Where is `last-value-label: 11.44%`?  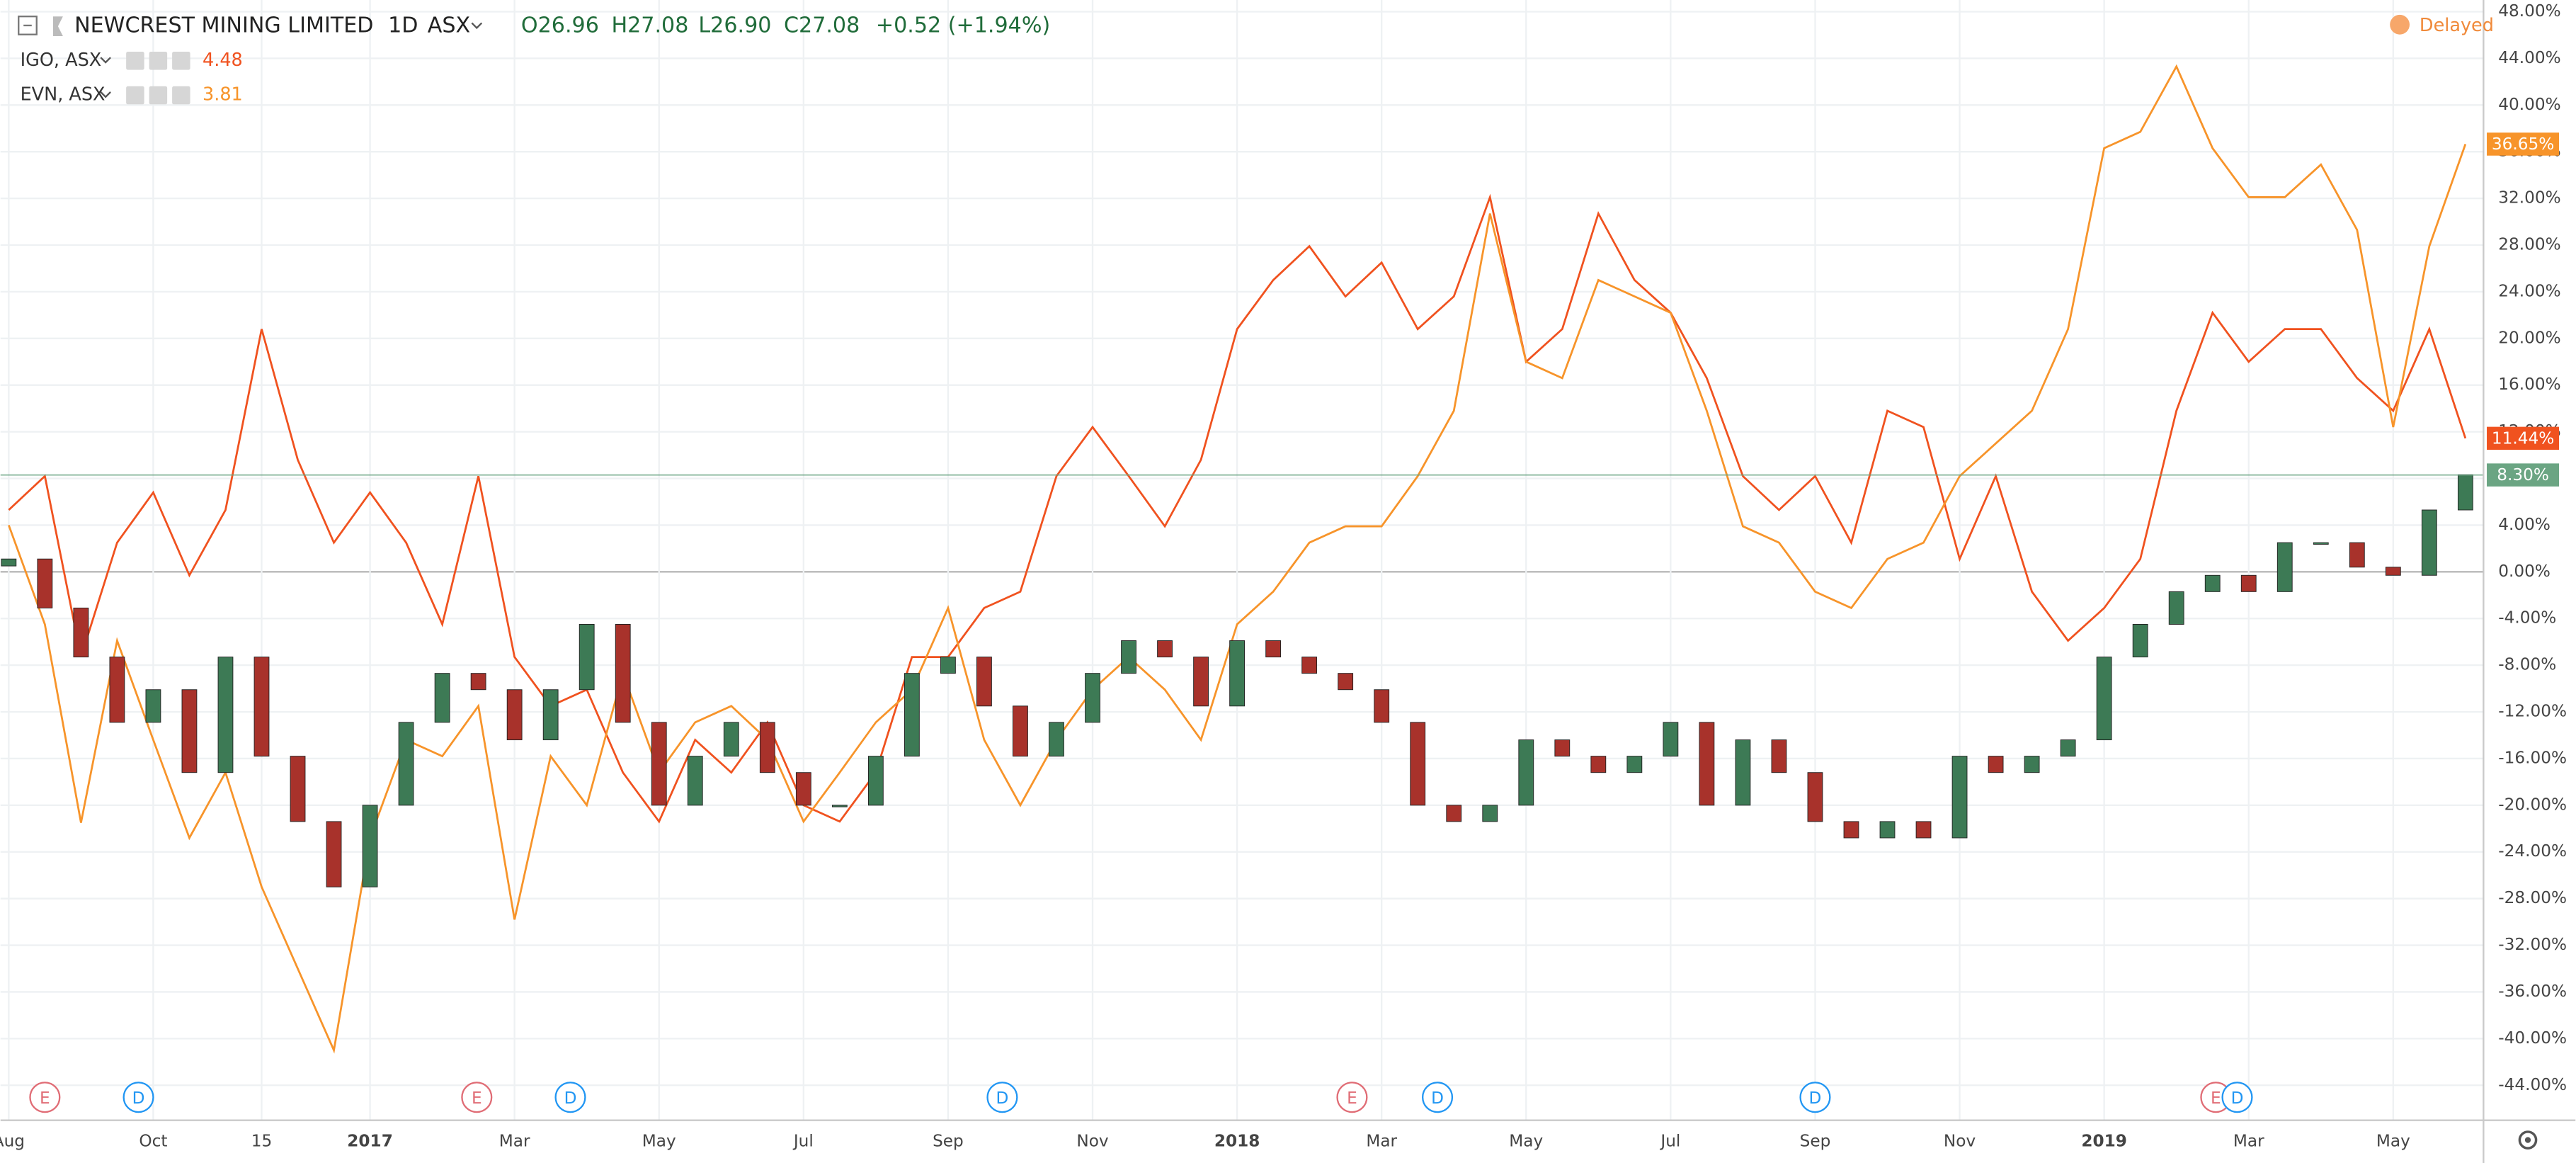
last-value-label: 11.44% is located at coordinates (2523, 438).